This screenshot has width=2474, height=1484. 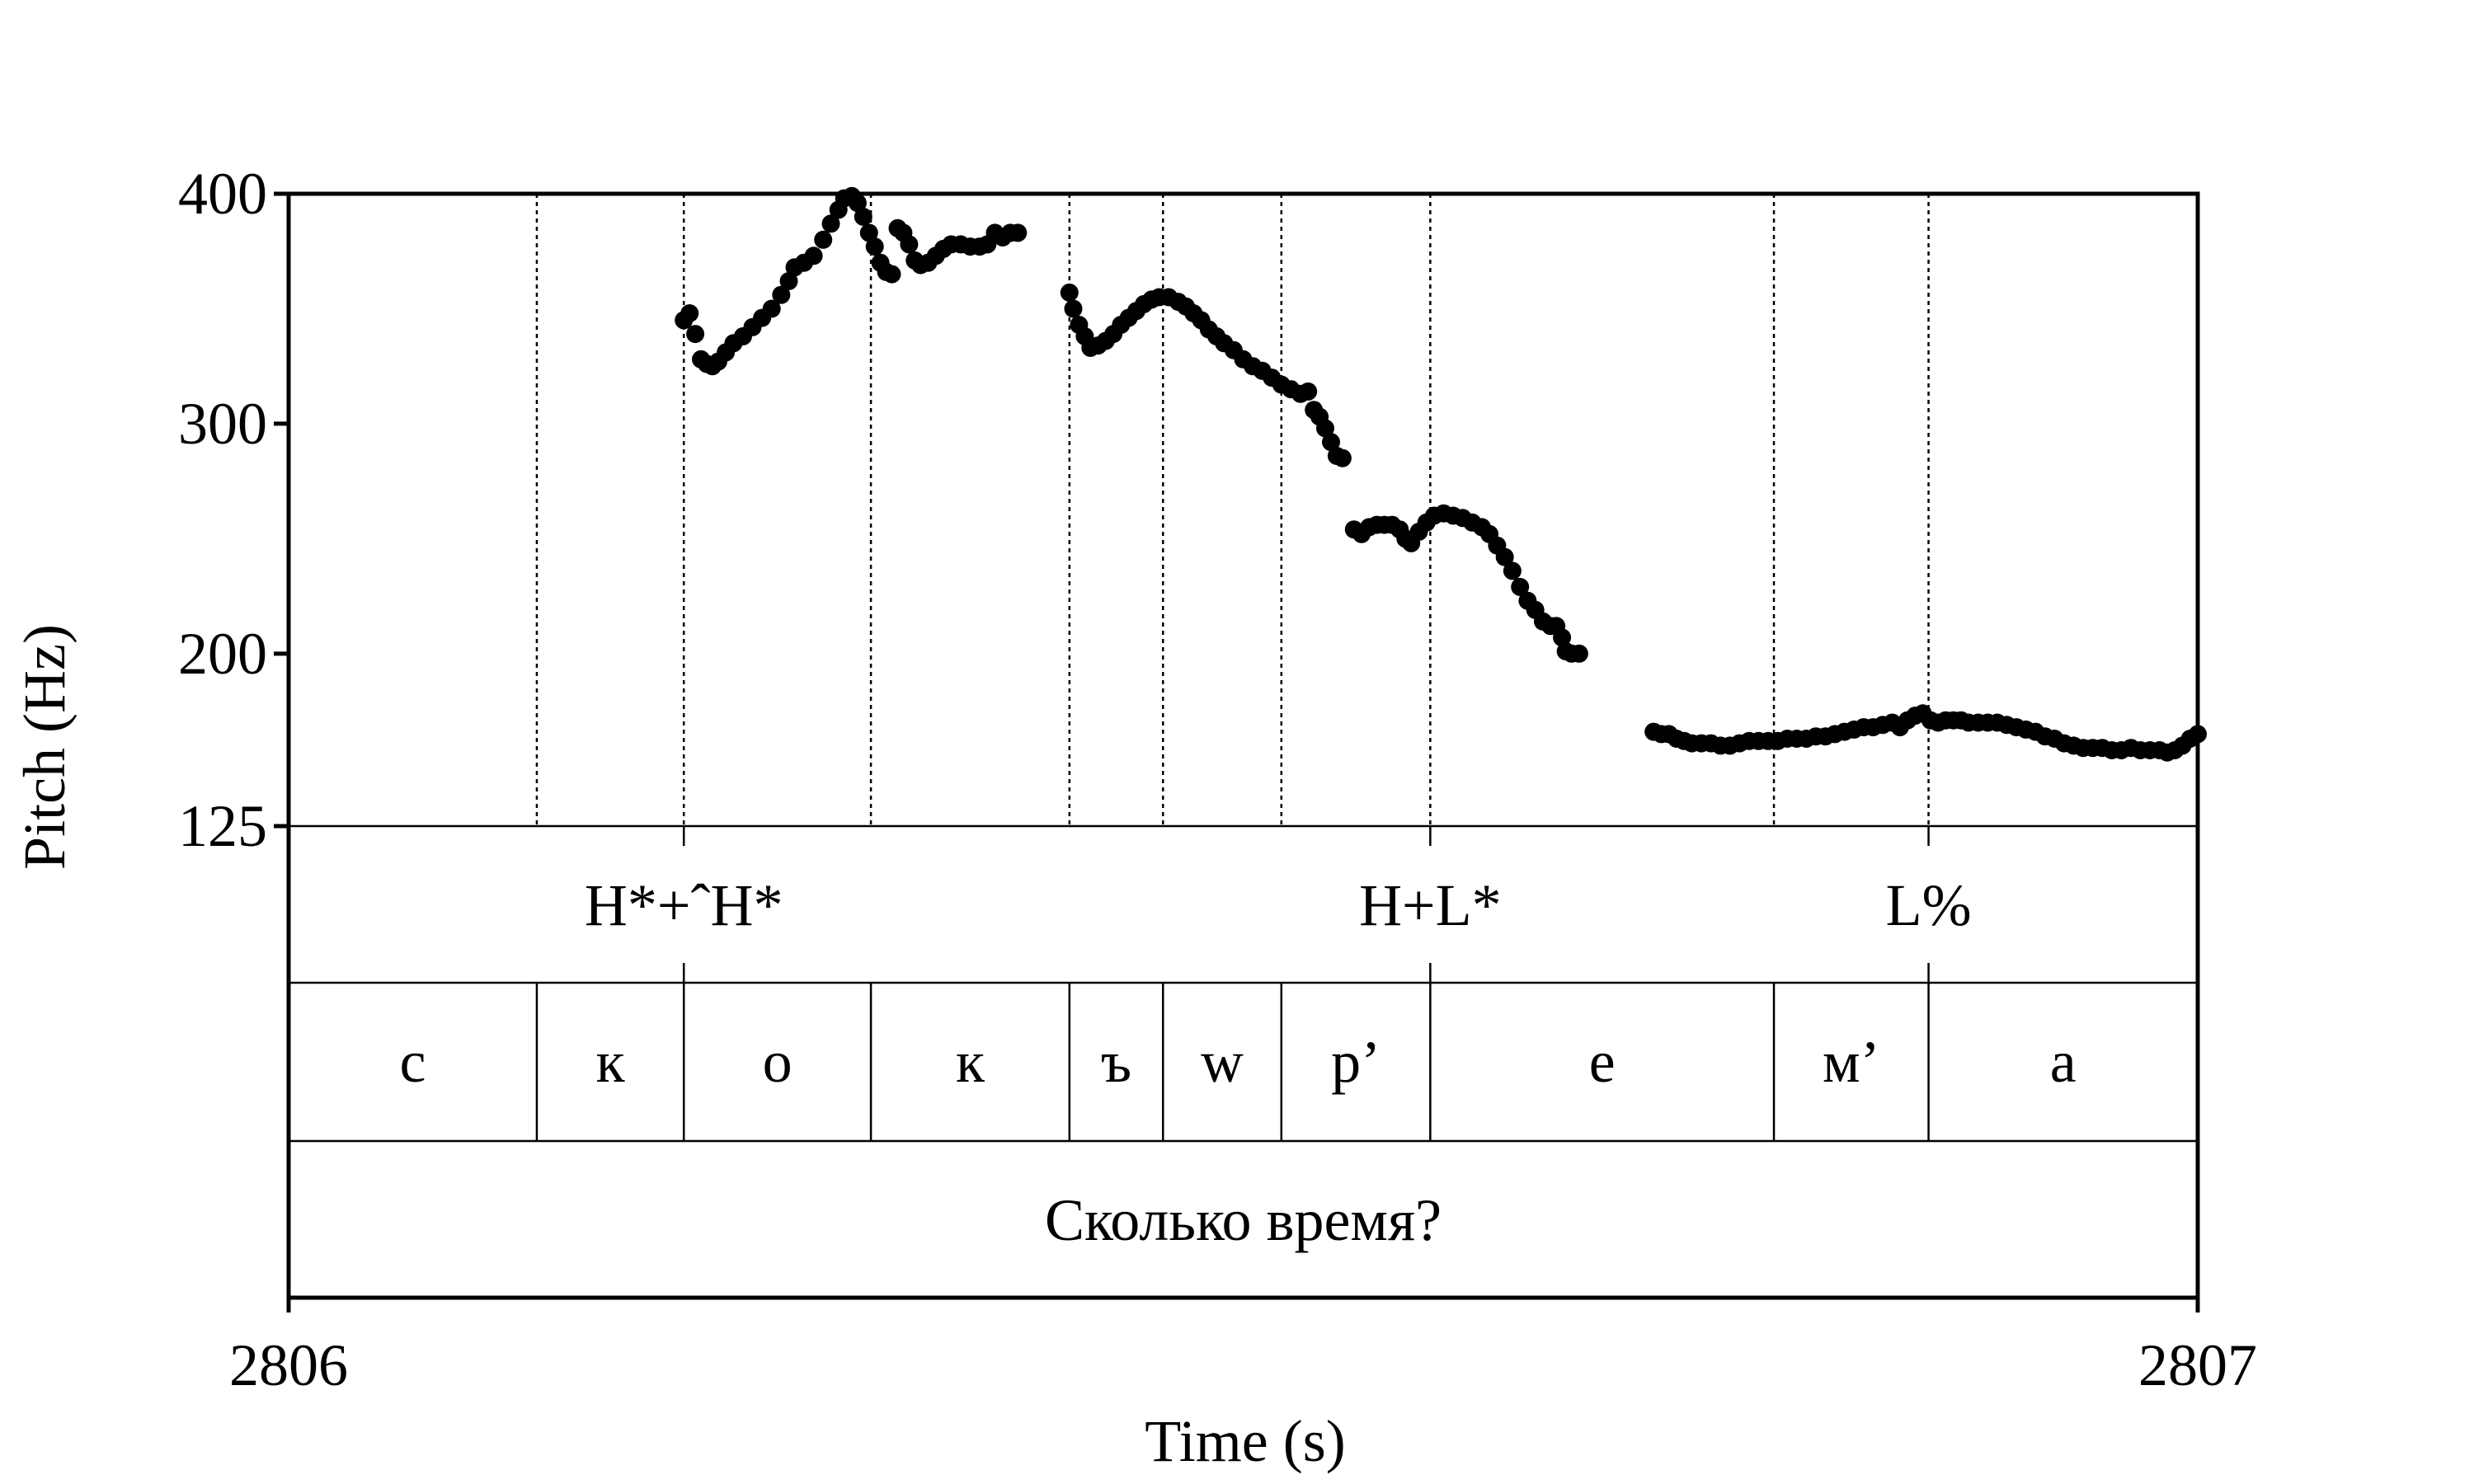 I want to click on x-axis-title: Time (s), so click(x=1245, y=1441).